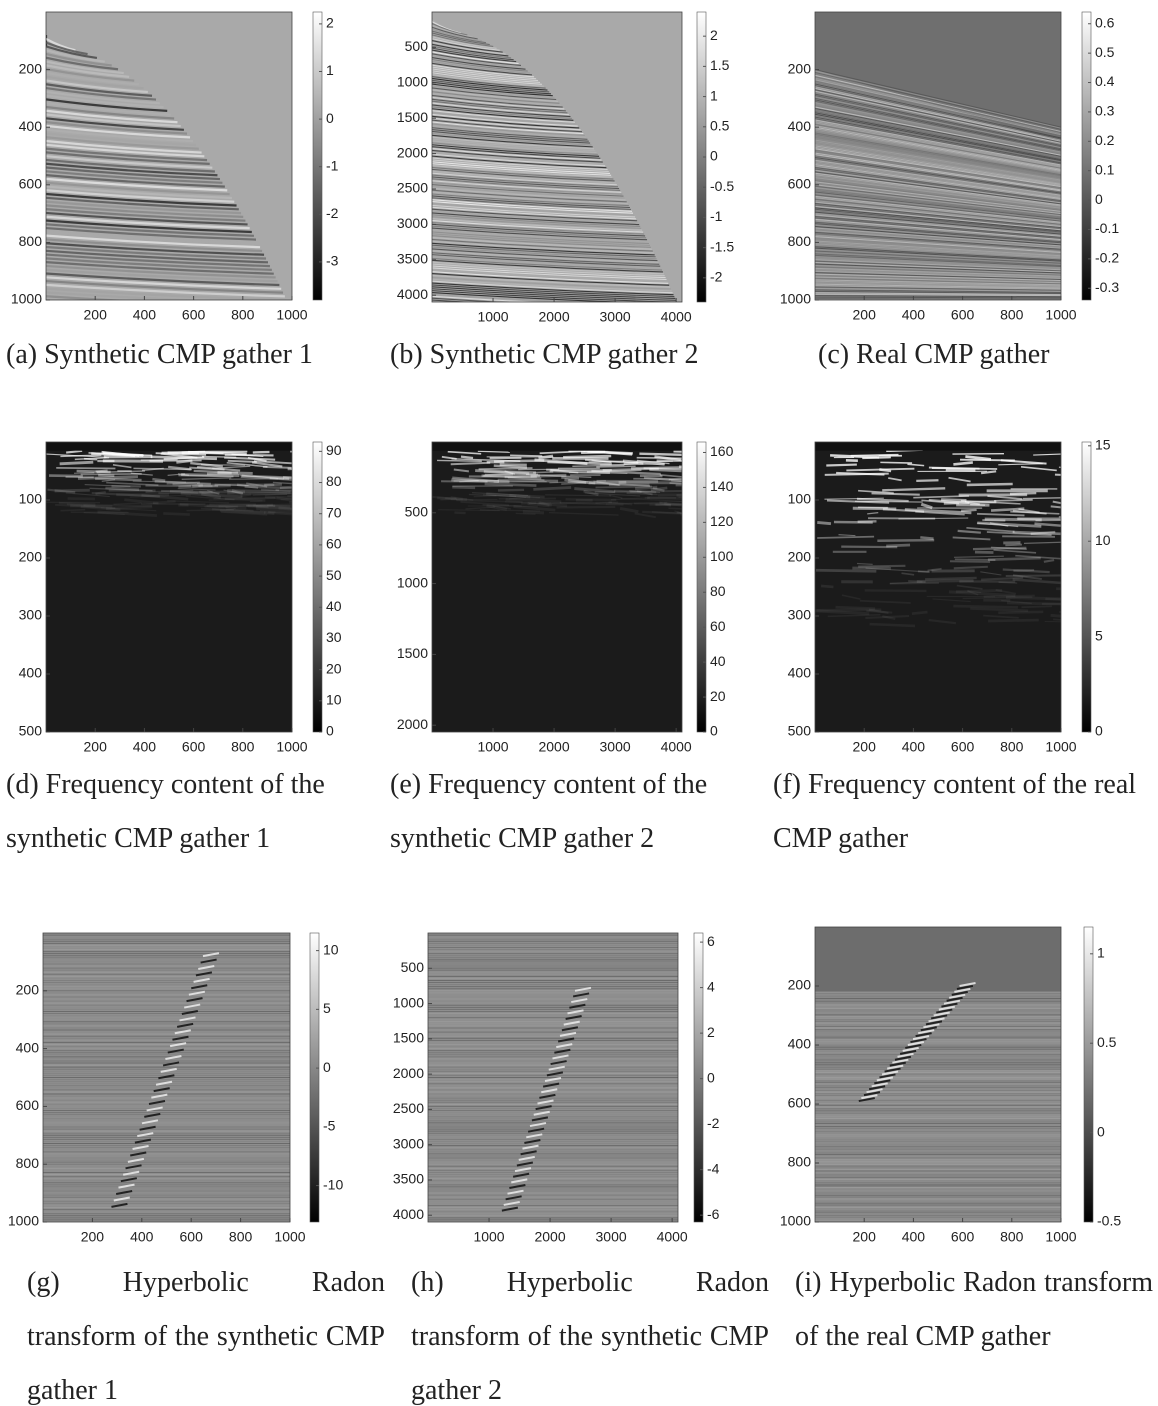 This screenshot has width=1158, height=1406. What do you see at coordinates (412, 82) in the screenshot?
I see `y-tick-label: 1000` at bounding box center [412, 82].